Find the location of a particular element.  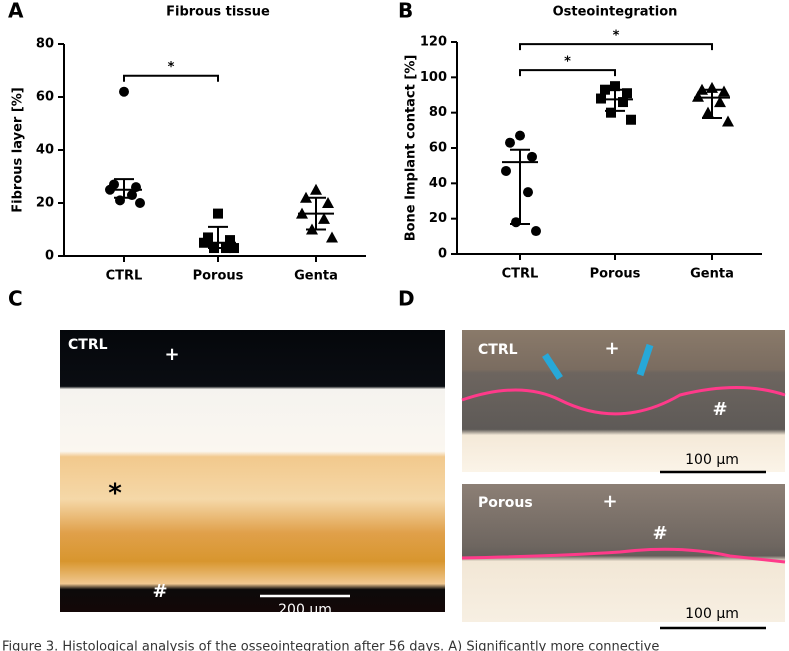

image-label: Porous is located at coordinates (505, 503).